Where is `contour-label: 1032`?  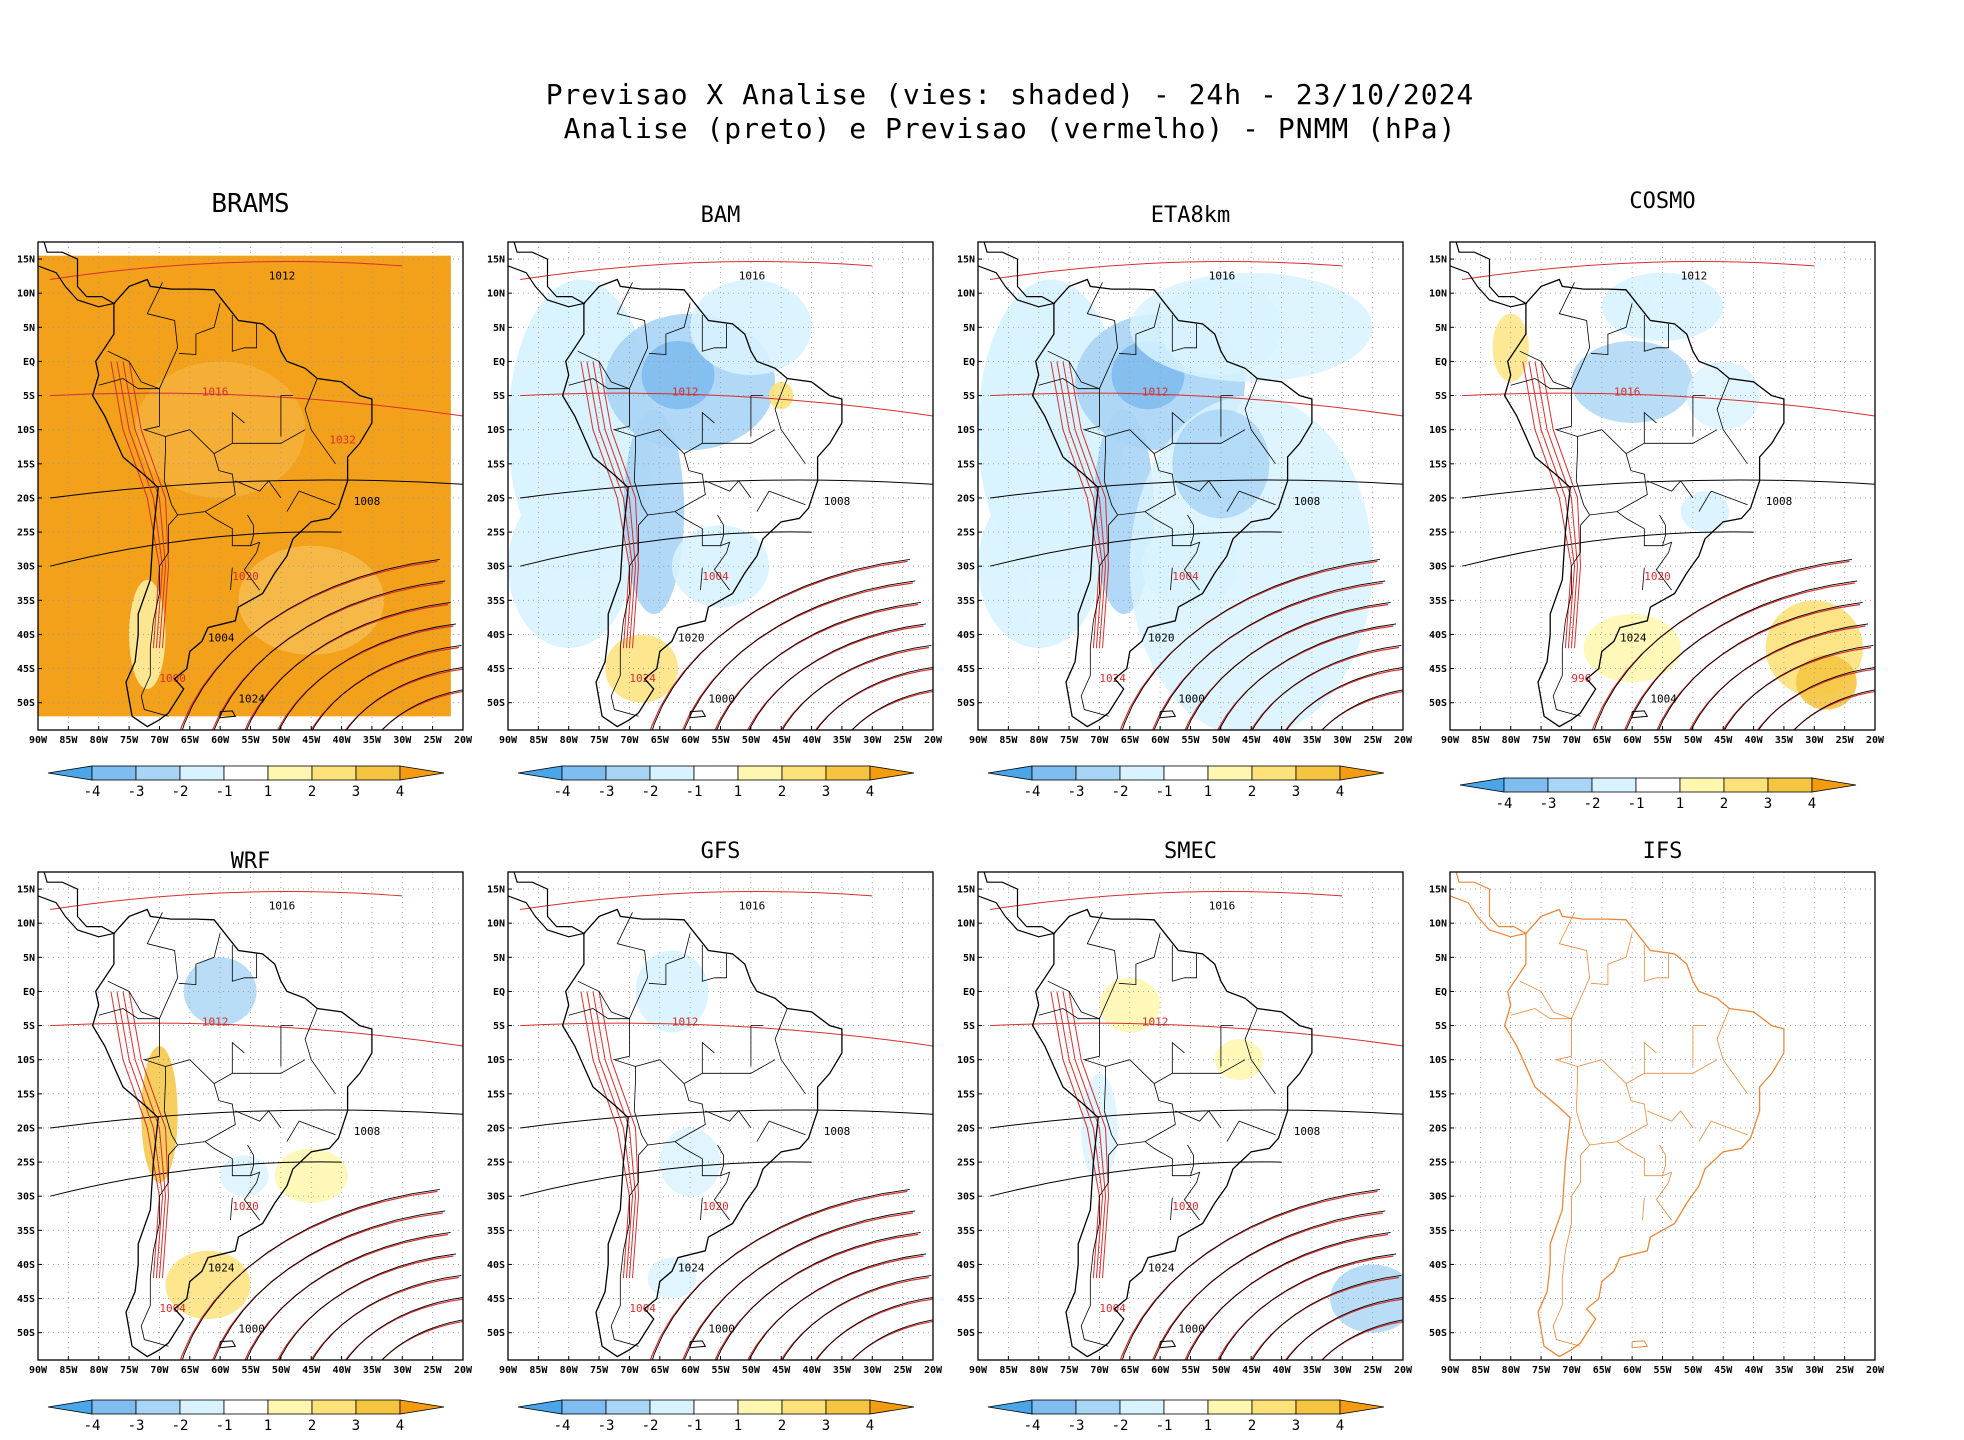 contour-label: 1032 is located at coordinates (342, 439).